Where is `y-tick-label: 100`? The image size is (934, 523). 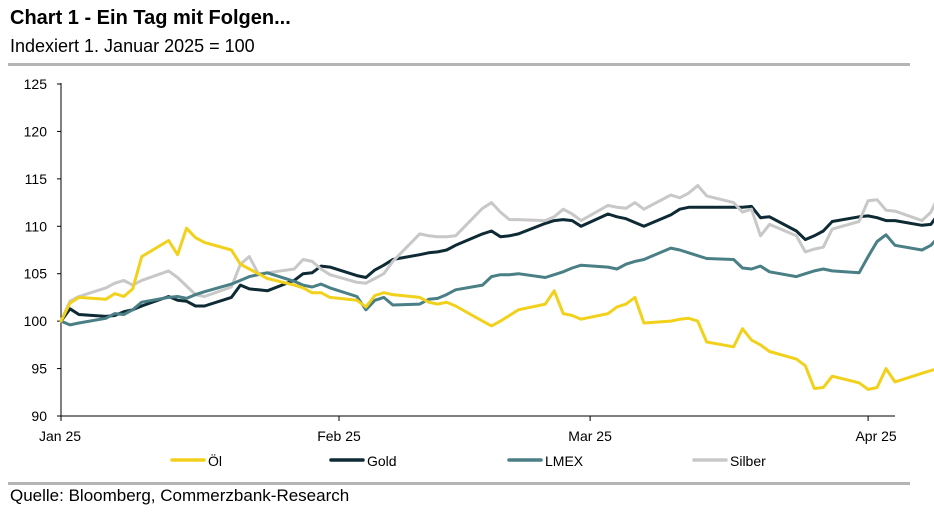
y-tick-label: 100 is located at coordinates (36, 321).